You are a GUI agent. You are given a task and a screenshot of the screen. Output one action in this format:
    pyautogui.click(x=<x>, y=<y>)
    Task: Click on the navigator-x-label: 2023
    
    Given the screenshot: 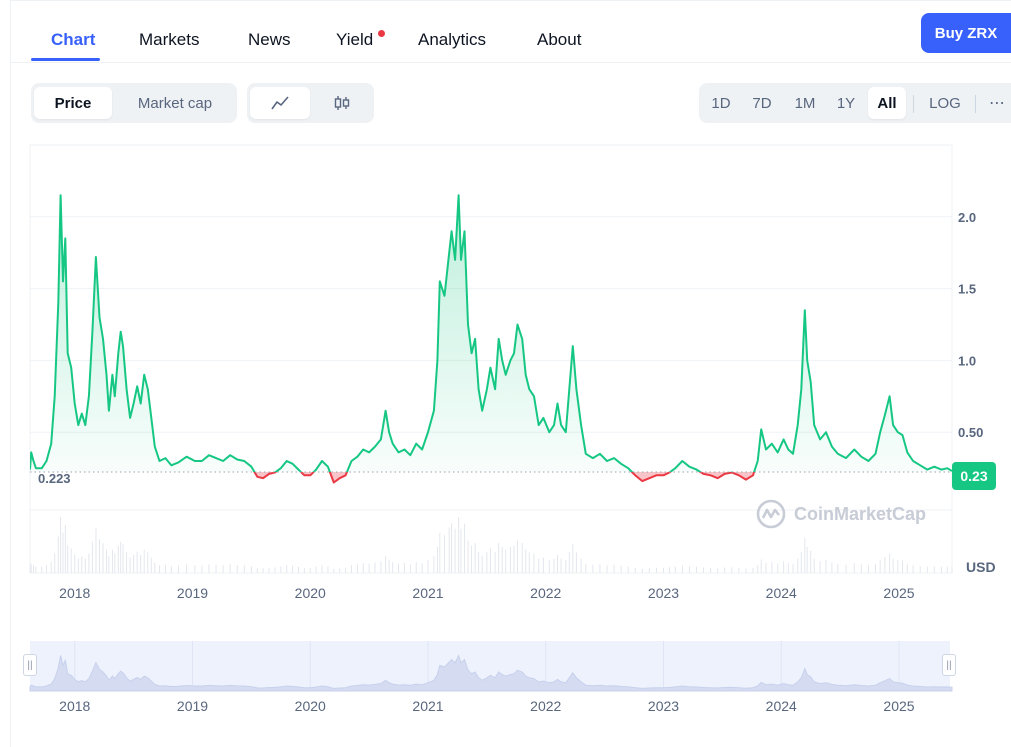 What is the action you would take?
    pyautogui.click(x=663, y=706)
    